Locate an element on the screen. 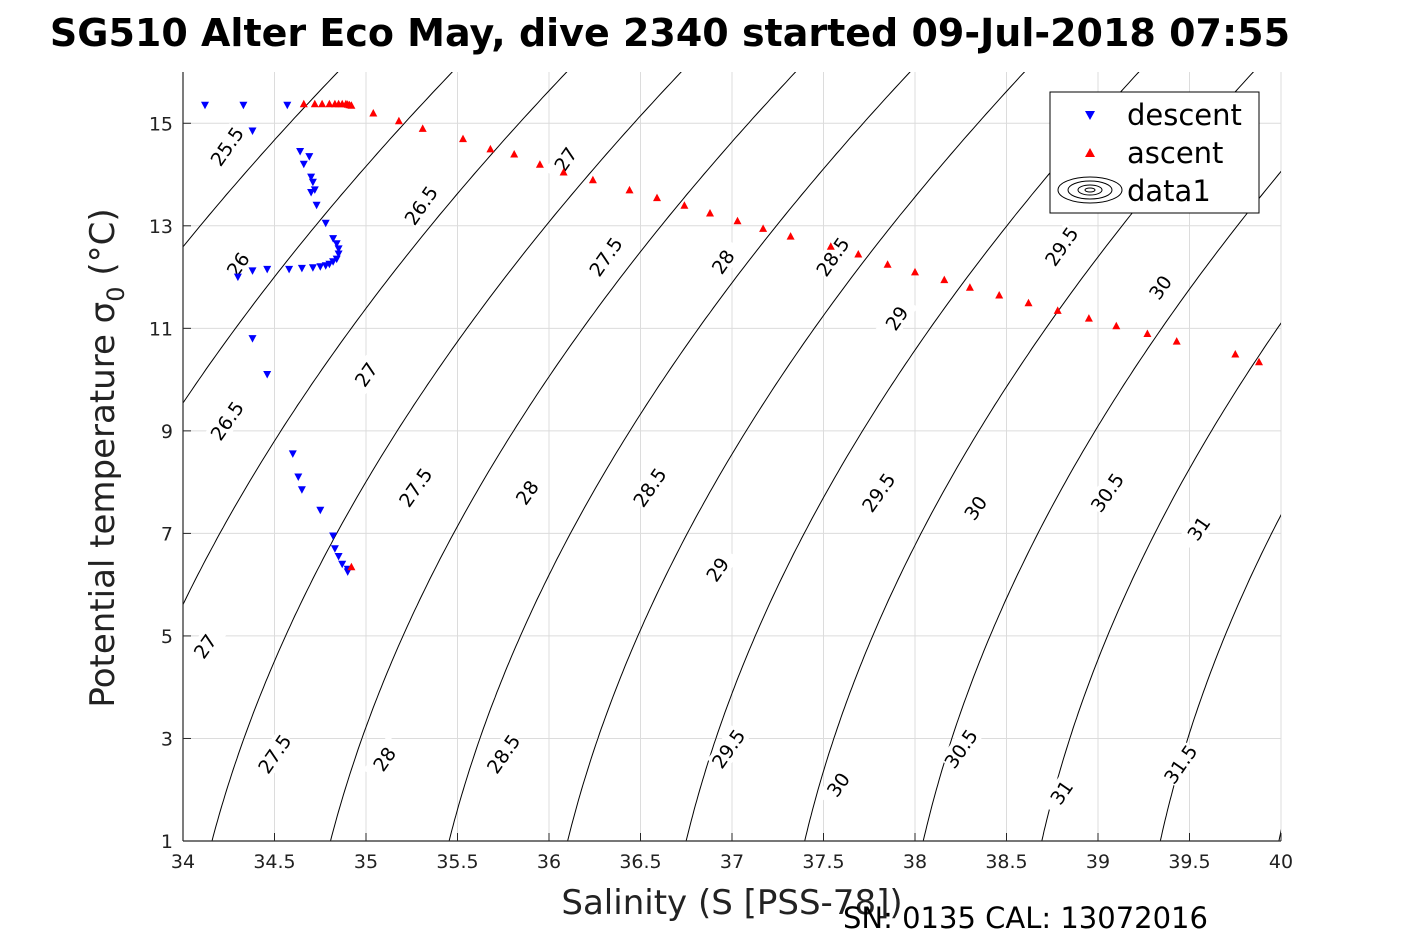 The width and height of the screenshot is (1417, 945). contour-label: 26 is located at coordinates (237, 264).